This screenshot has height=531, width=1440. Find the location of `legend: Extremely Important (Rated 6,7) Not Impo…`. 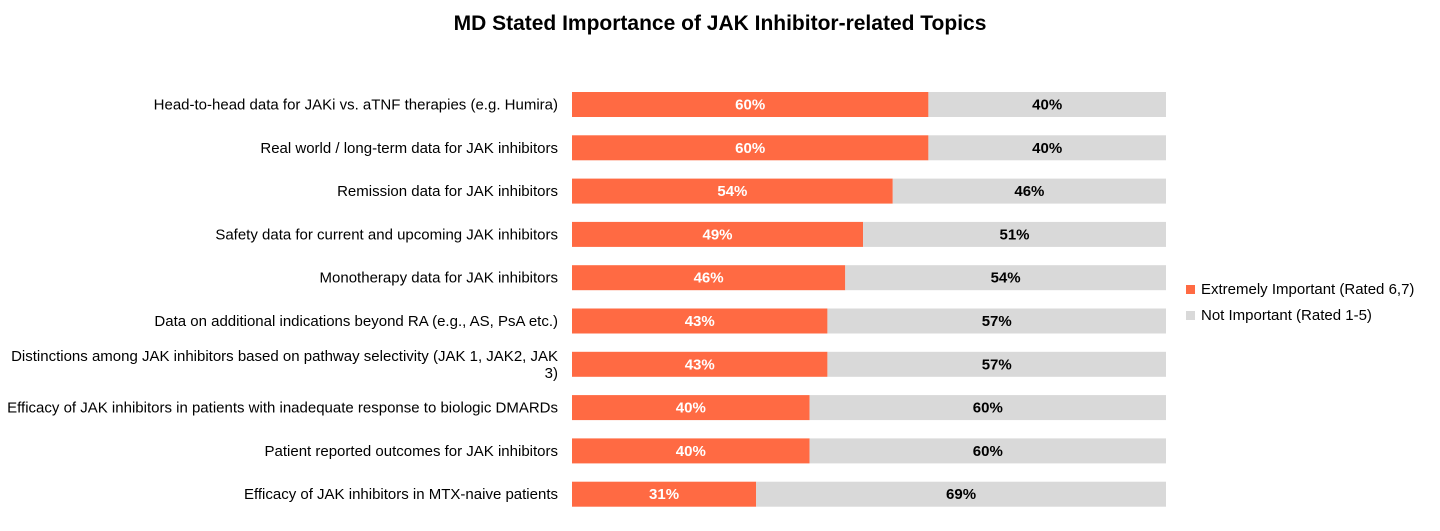

legend: Extremely Important (Rated 6,7) Not Impo… is located at coordinates (1300, 302).